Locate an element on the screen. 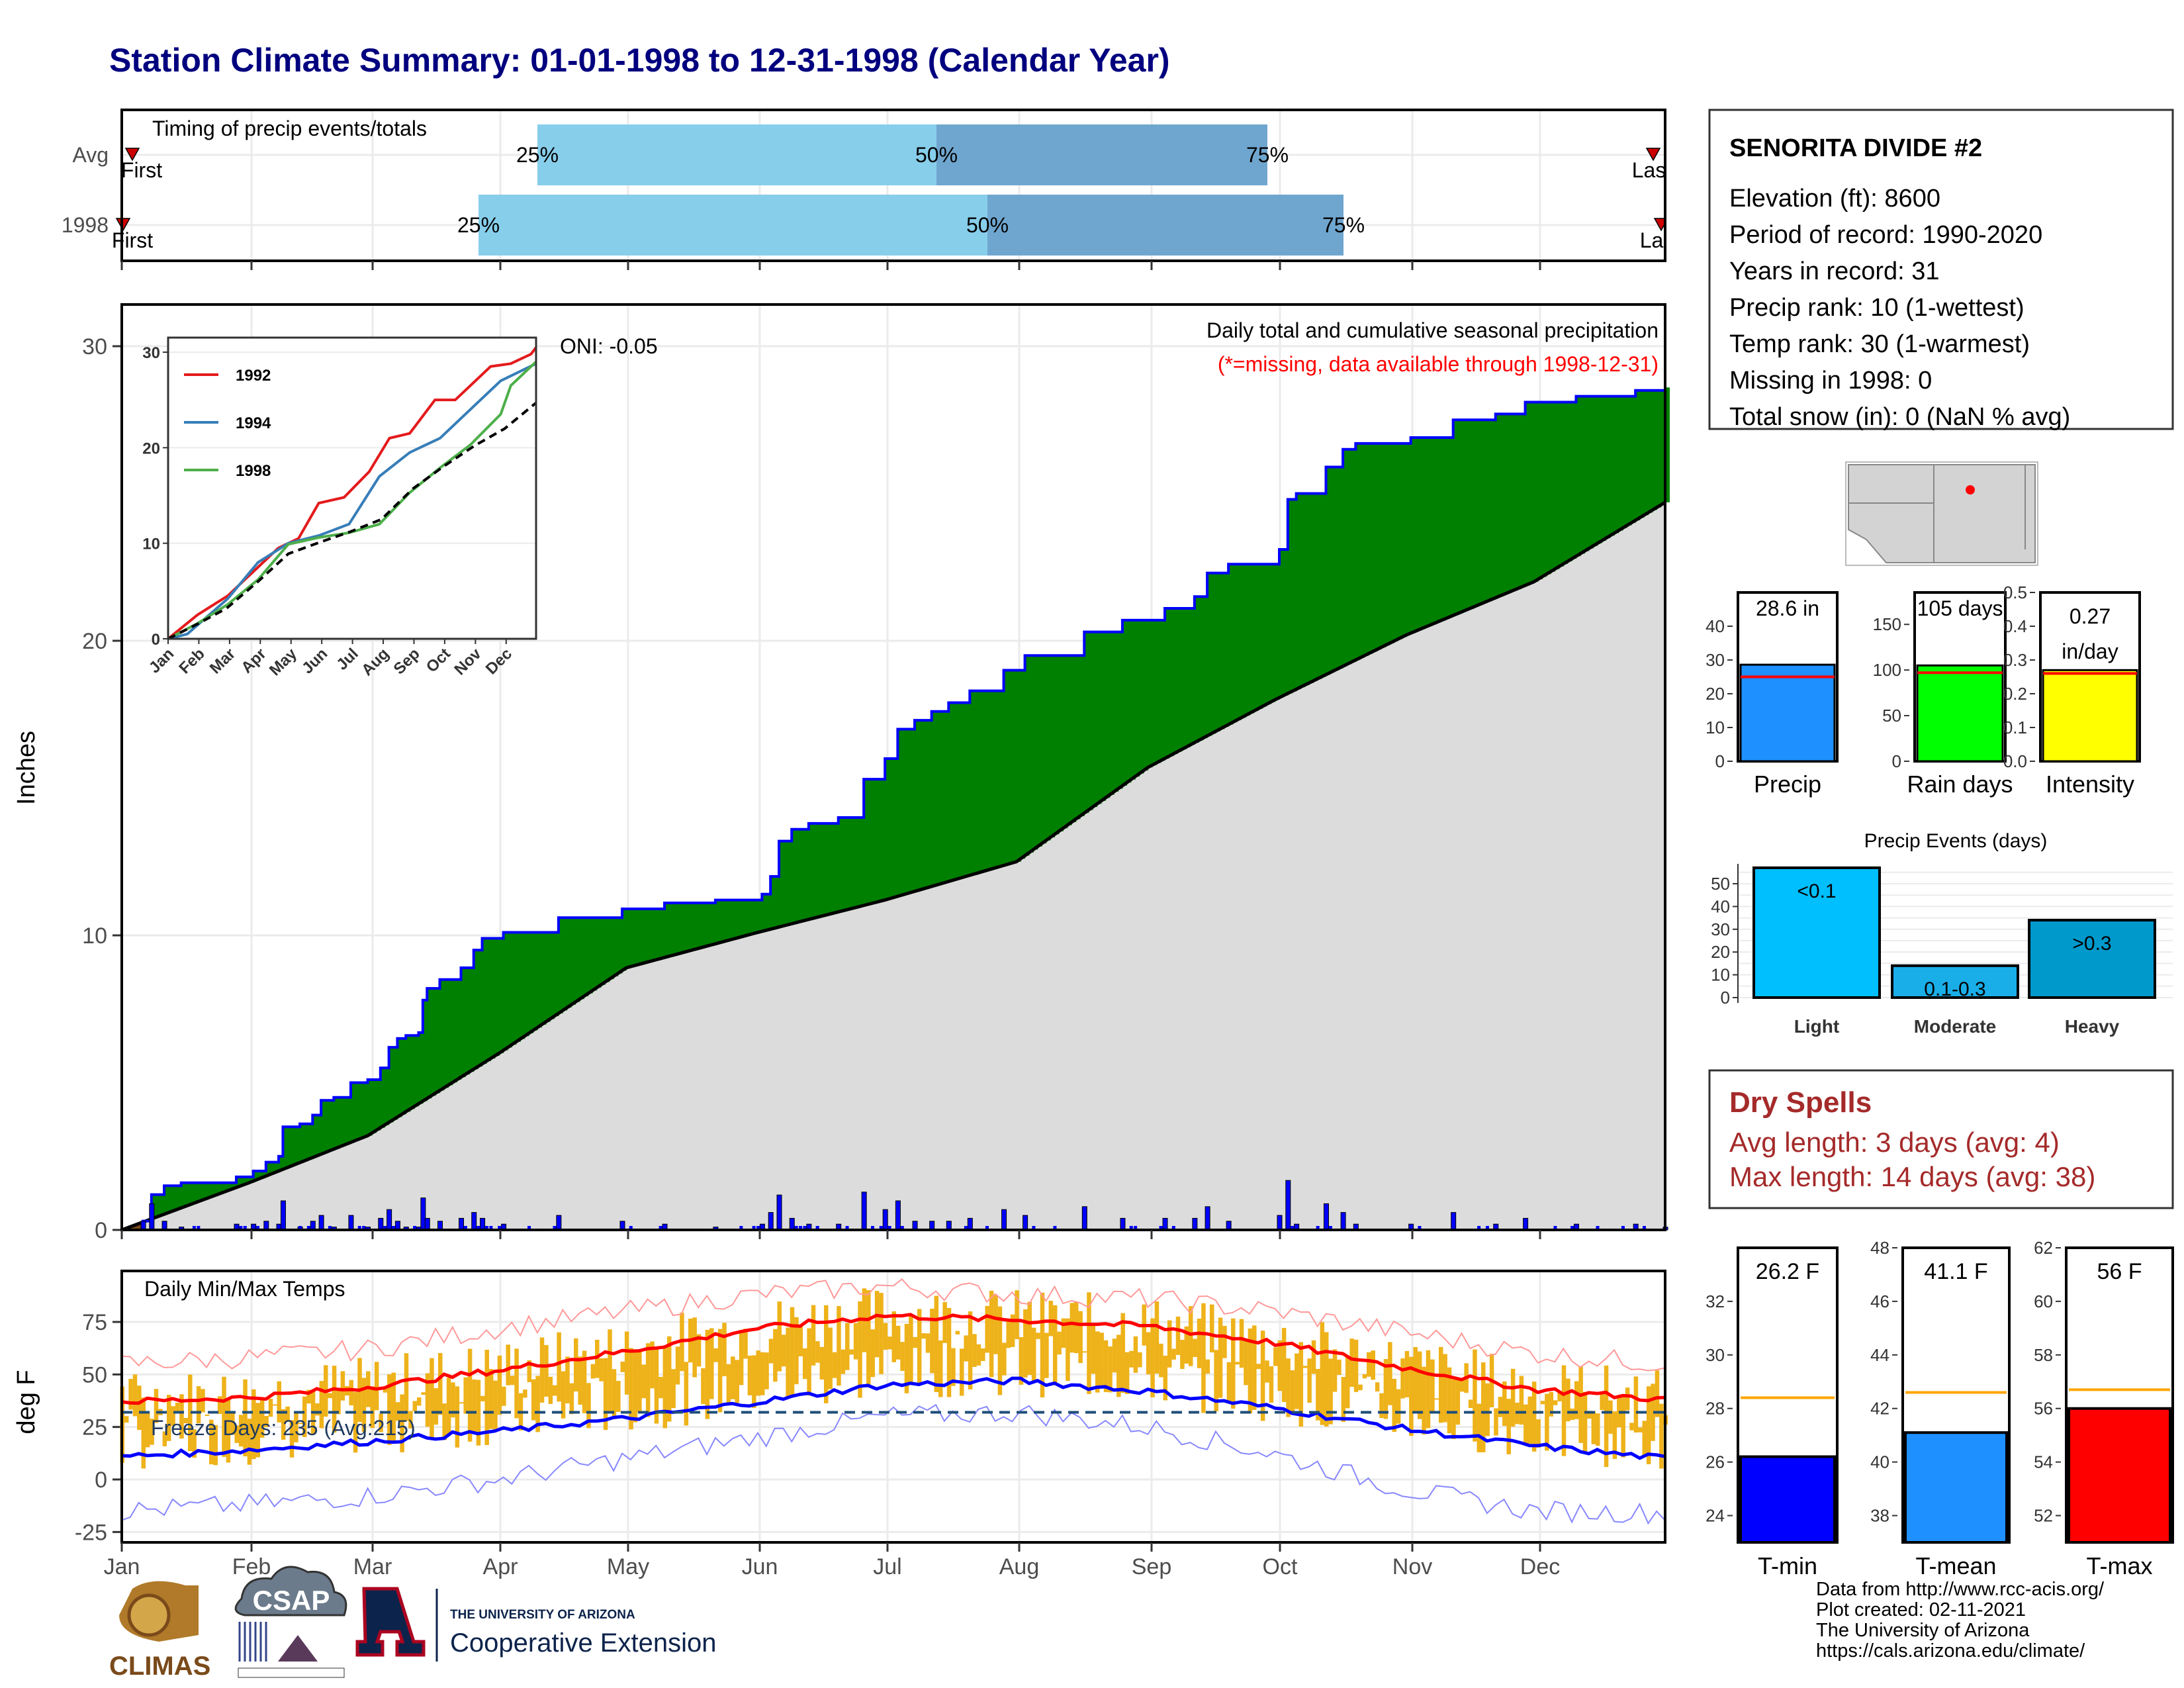 Image resolution: width=2184 pixels, height=1688 pixels. y-tick-label: 20 is located at coordinates (95, 641).